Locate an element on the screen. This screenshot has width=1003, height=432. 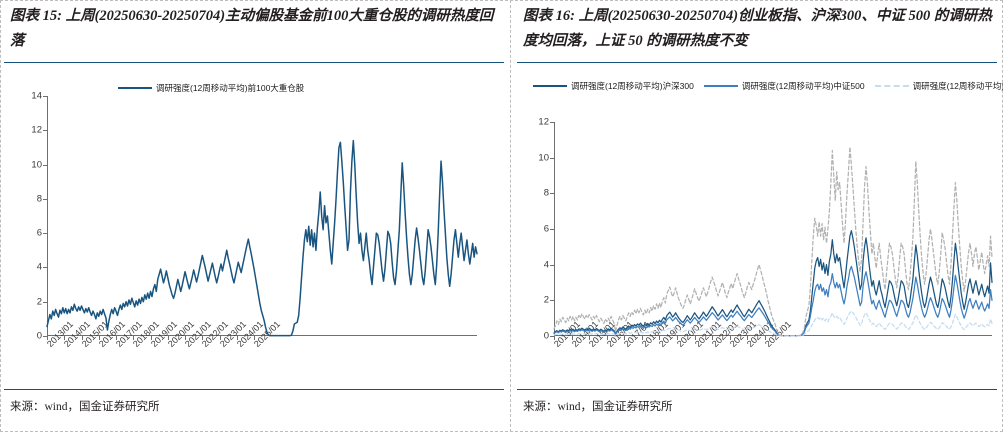
legend-item: 调研强度(12周移动平均)前100大重仓股 is located at coordinates (211, 88).